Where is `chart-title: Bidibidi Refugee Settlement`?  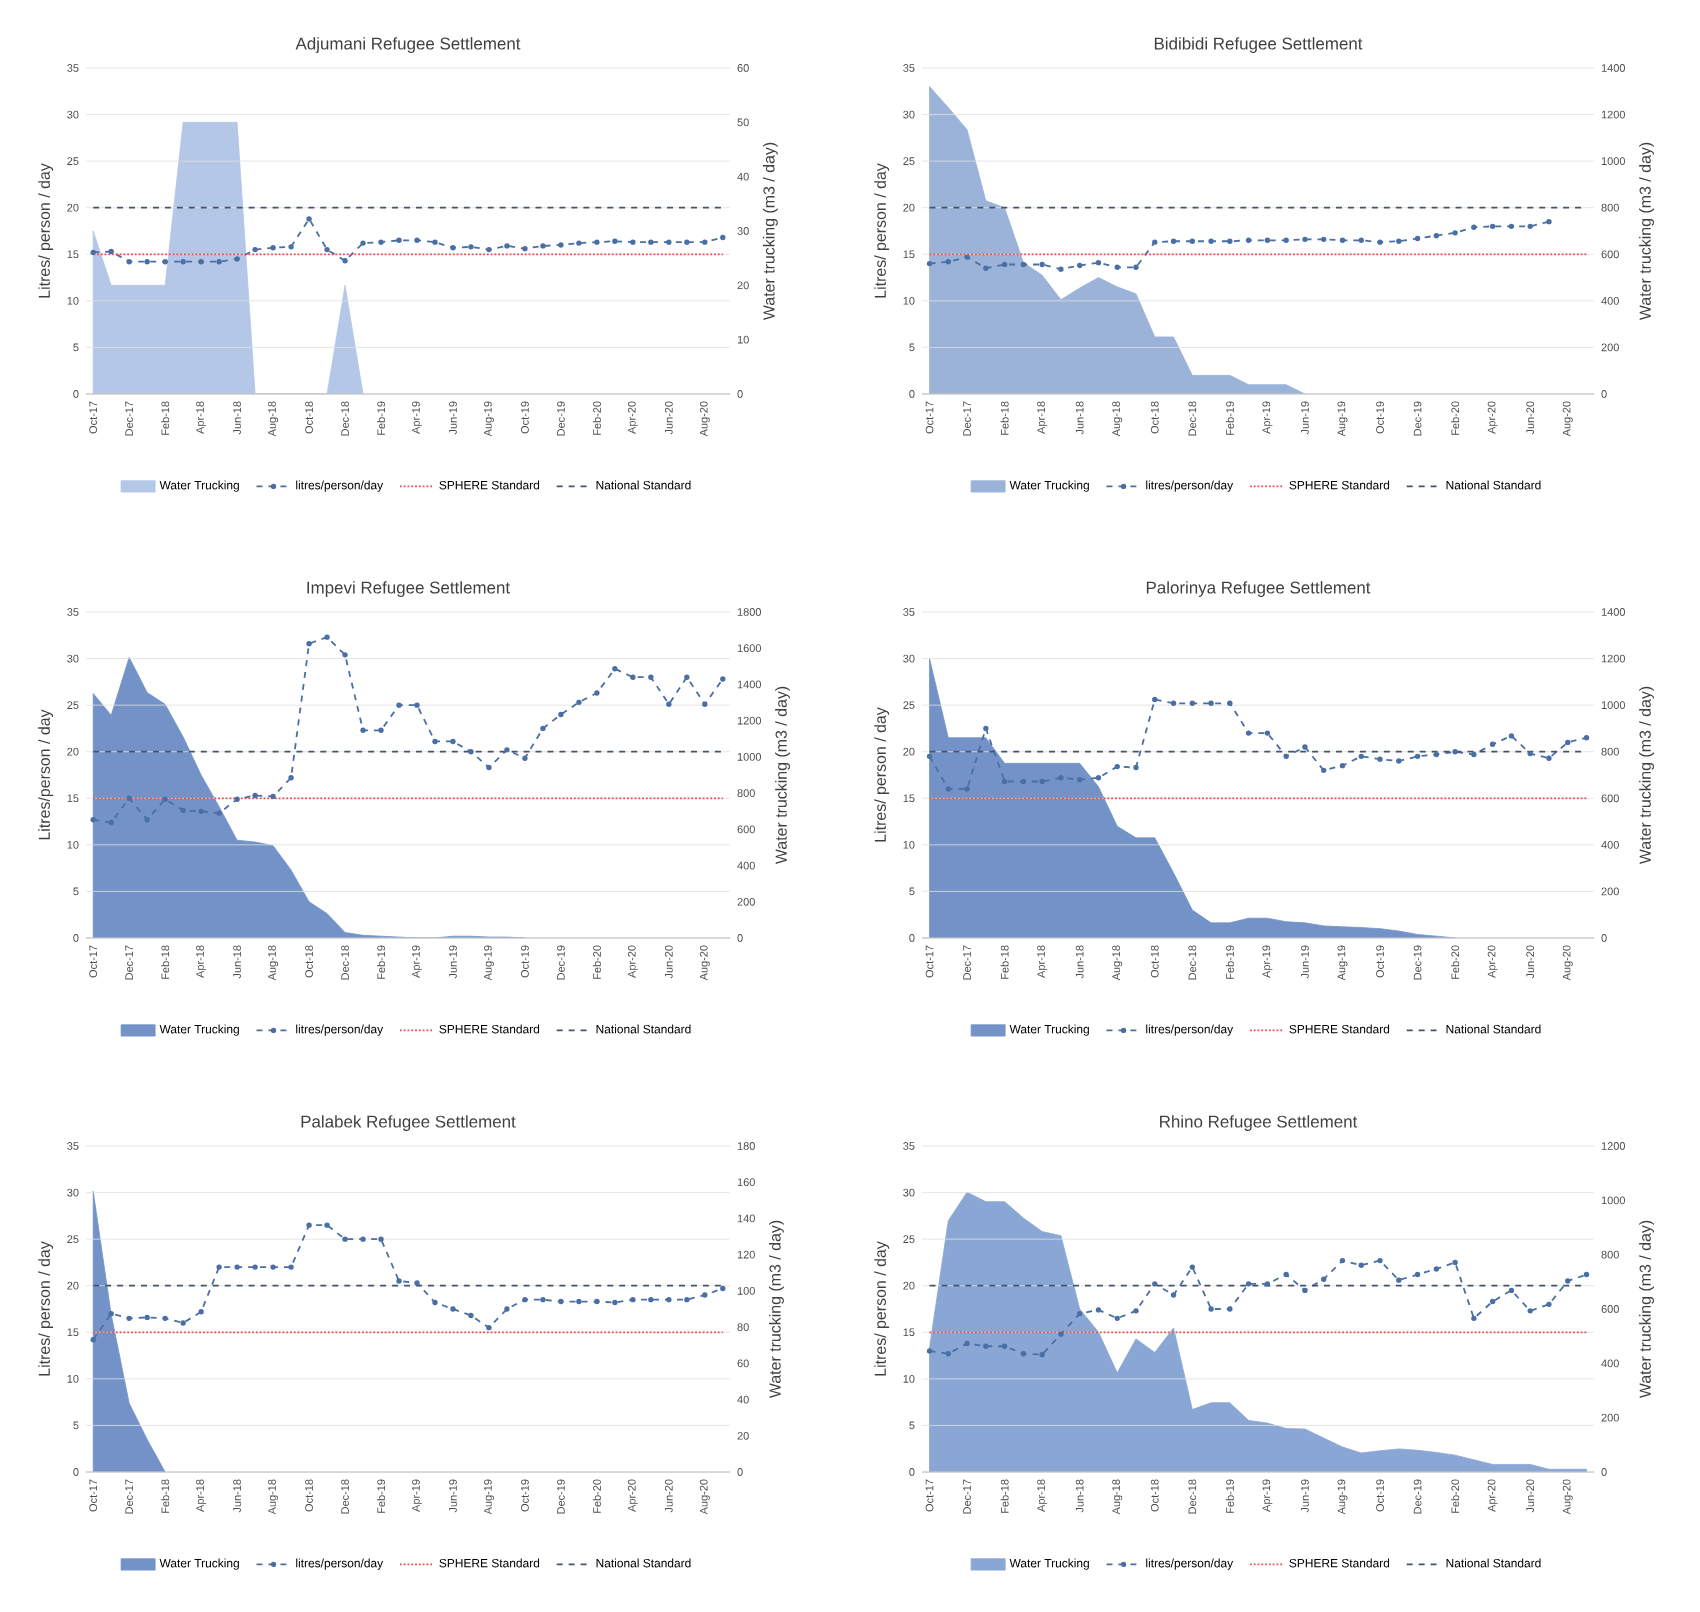 chart-title: Bidibidi Refugee Settlement is located at coordinates (1258, 45).